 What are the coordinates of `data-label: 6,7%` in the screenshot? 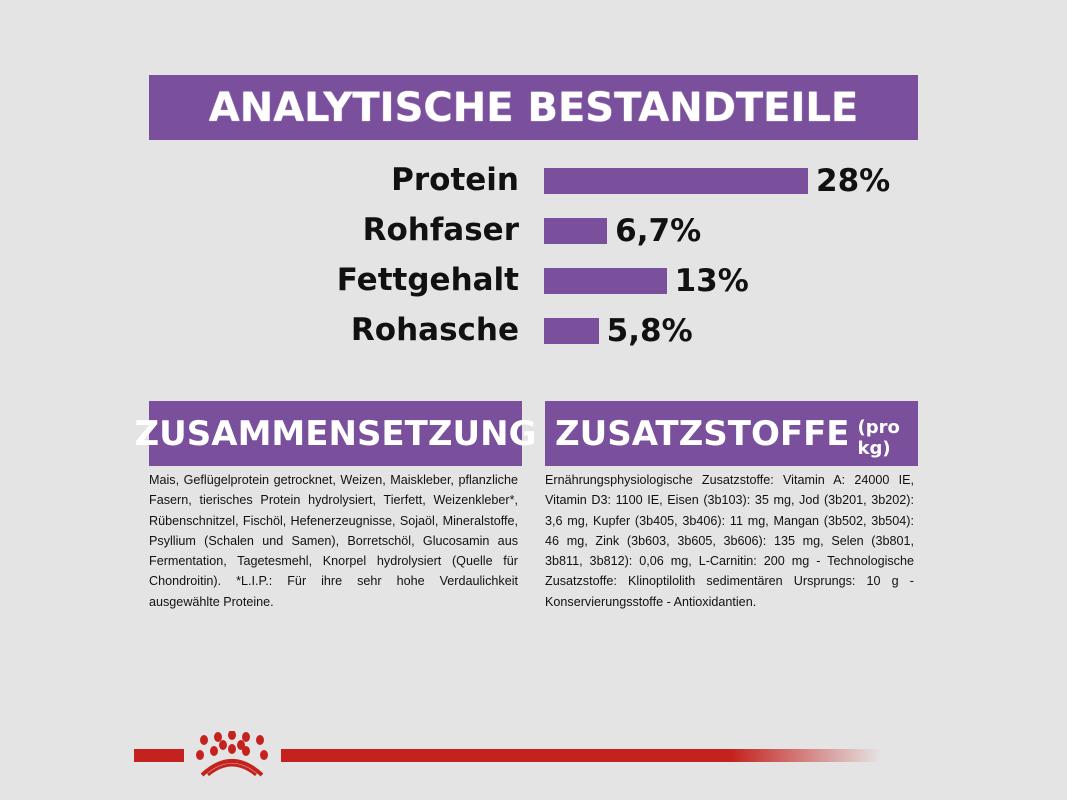 It's located at (658, 231).